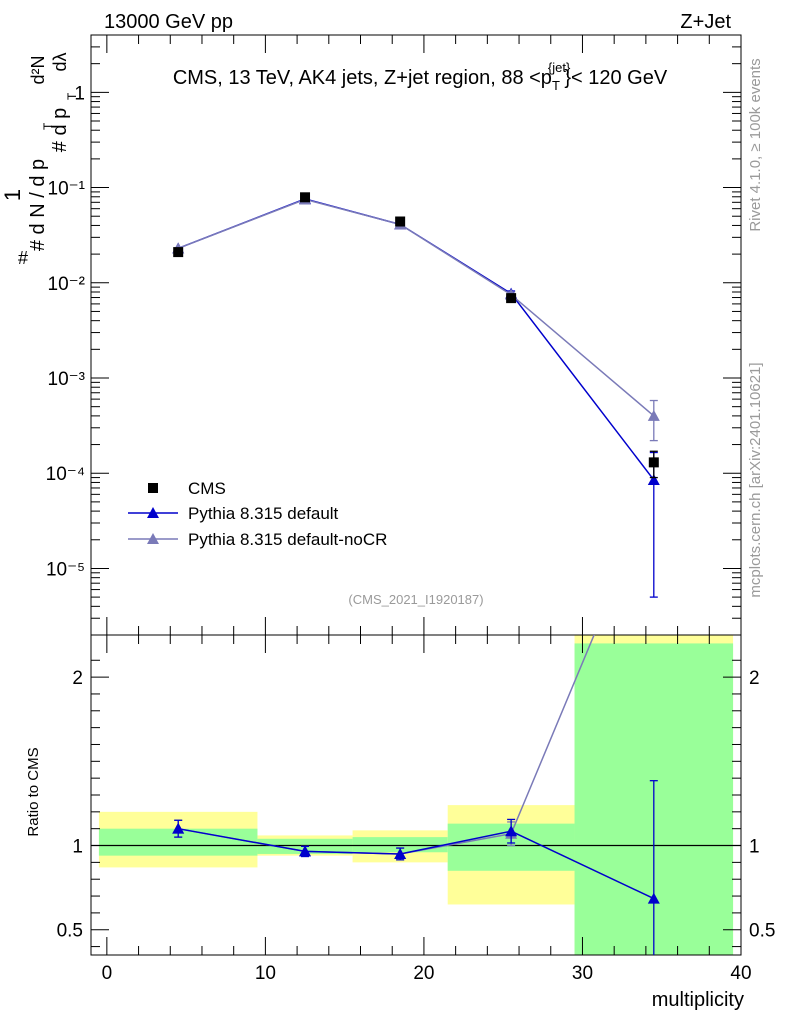 The height and width of the screenshot is (1024, 786). I want to click on main-ytick-label: 1, so click(79, 93).